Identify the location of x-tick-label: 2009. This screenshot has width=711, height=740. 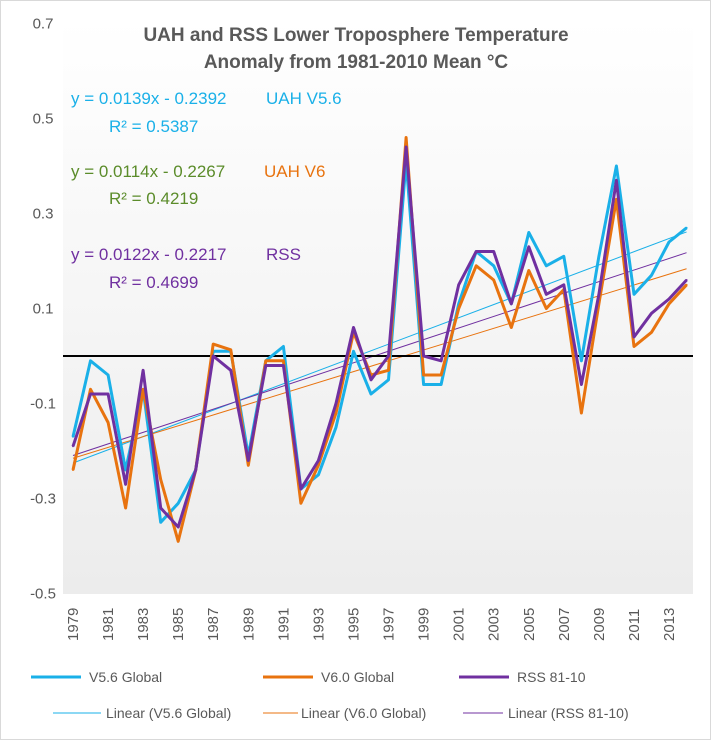
(599, 624).